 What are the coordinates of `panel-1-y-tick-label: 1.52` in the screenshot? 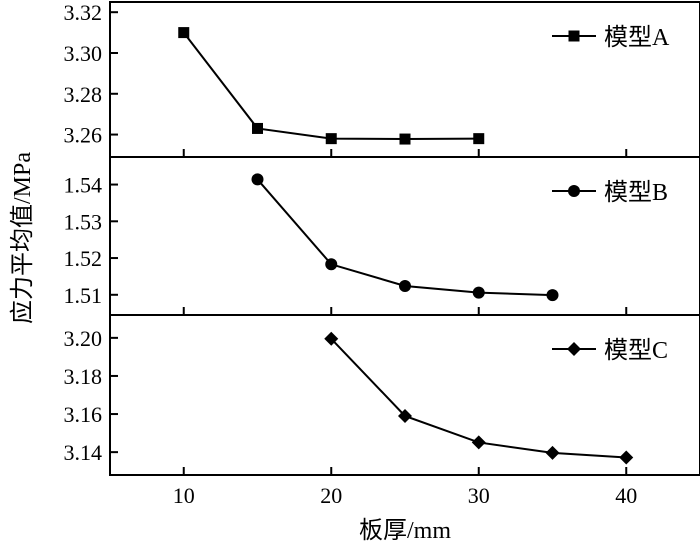 It's located at (83, 258).